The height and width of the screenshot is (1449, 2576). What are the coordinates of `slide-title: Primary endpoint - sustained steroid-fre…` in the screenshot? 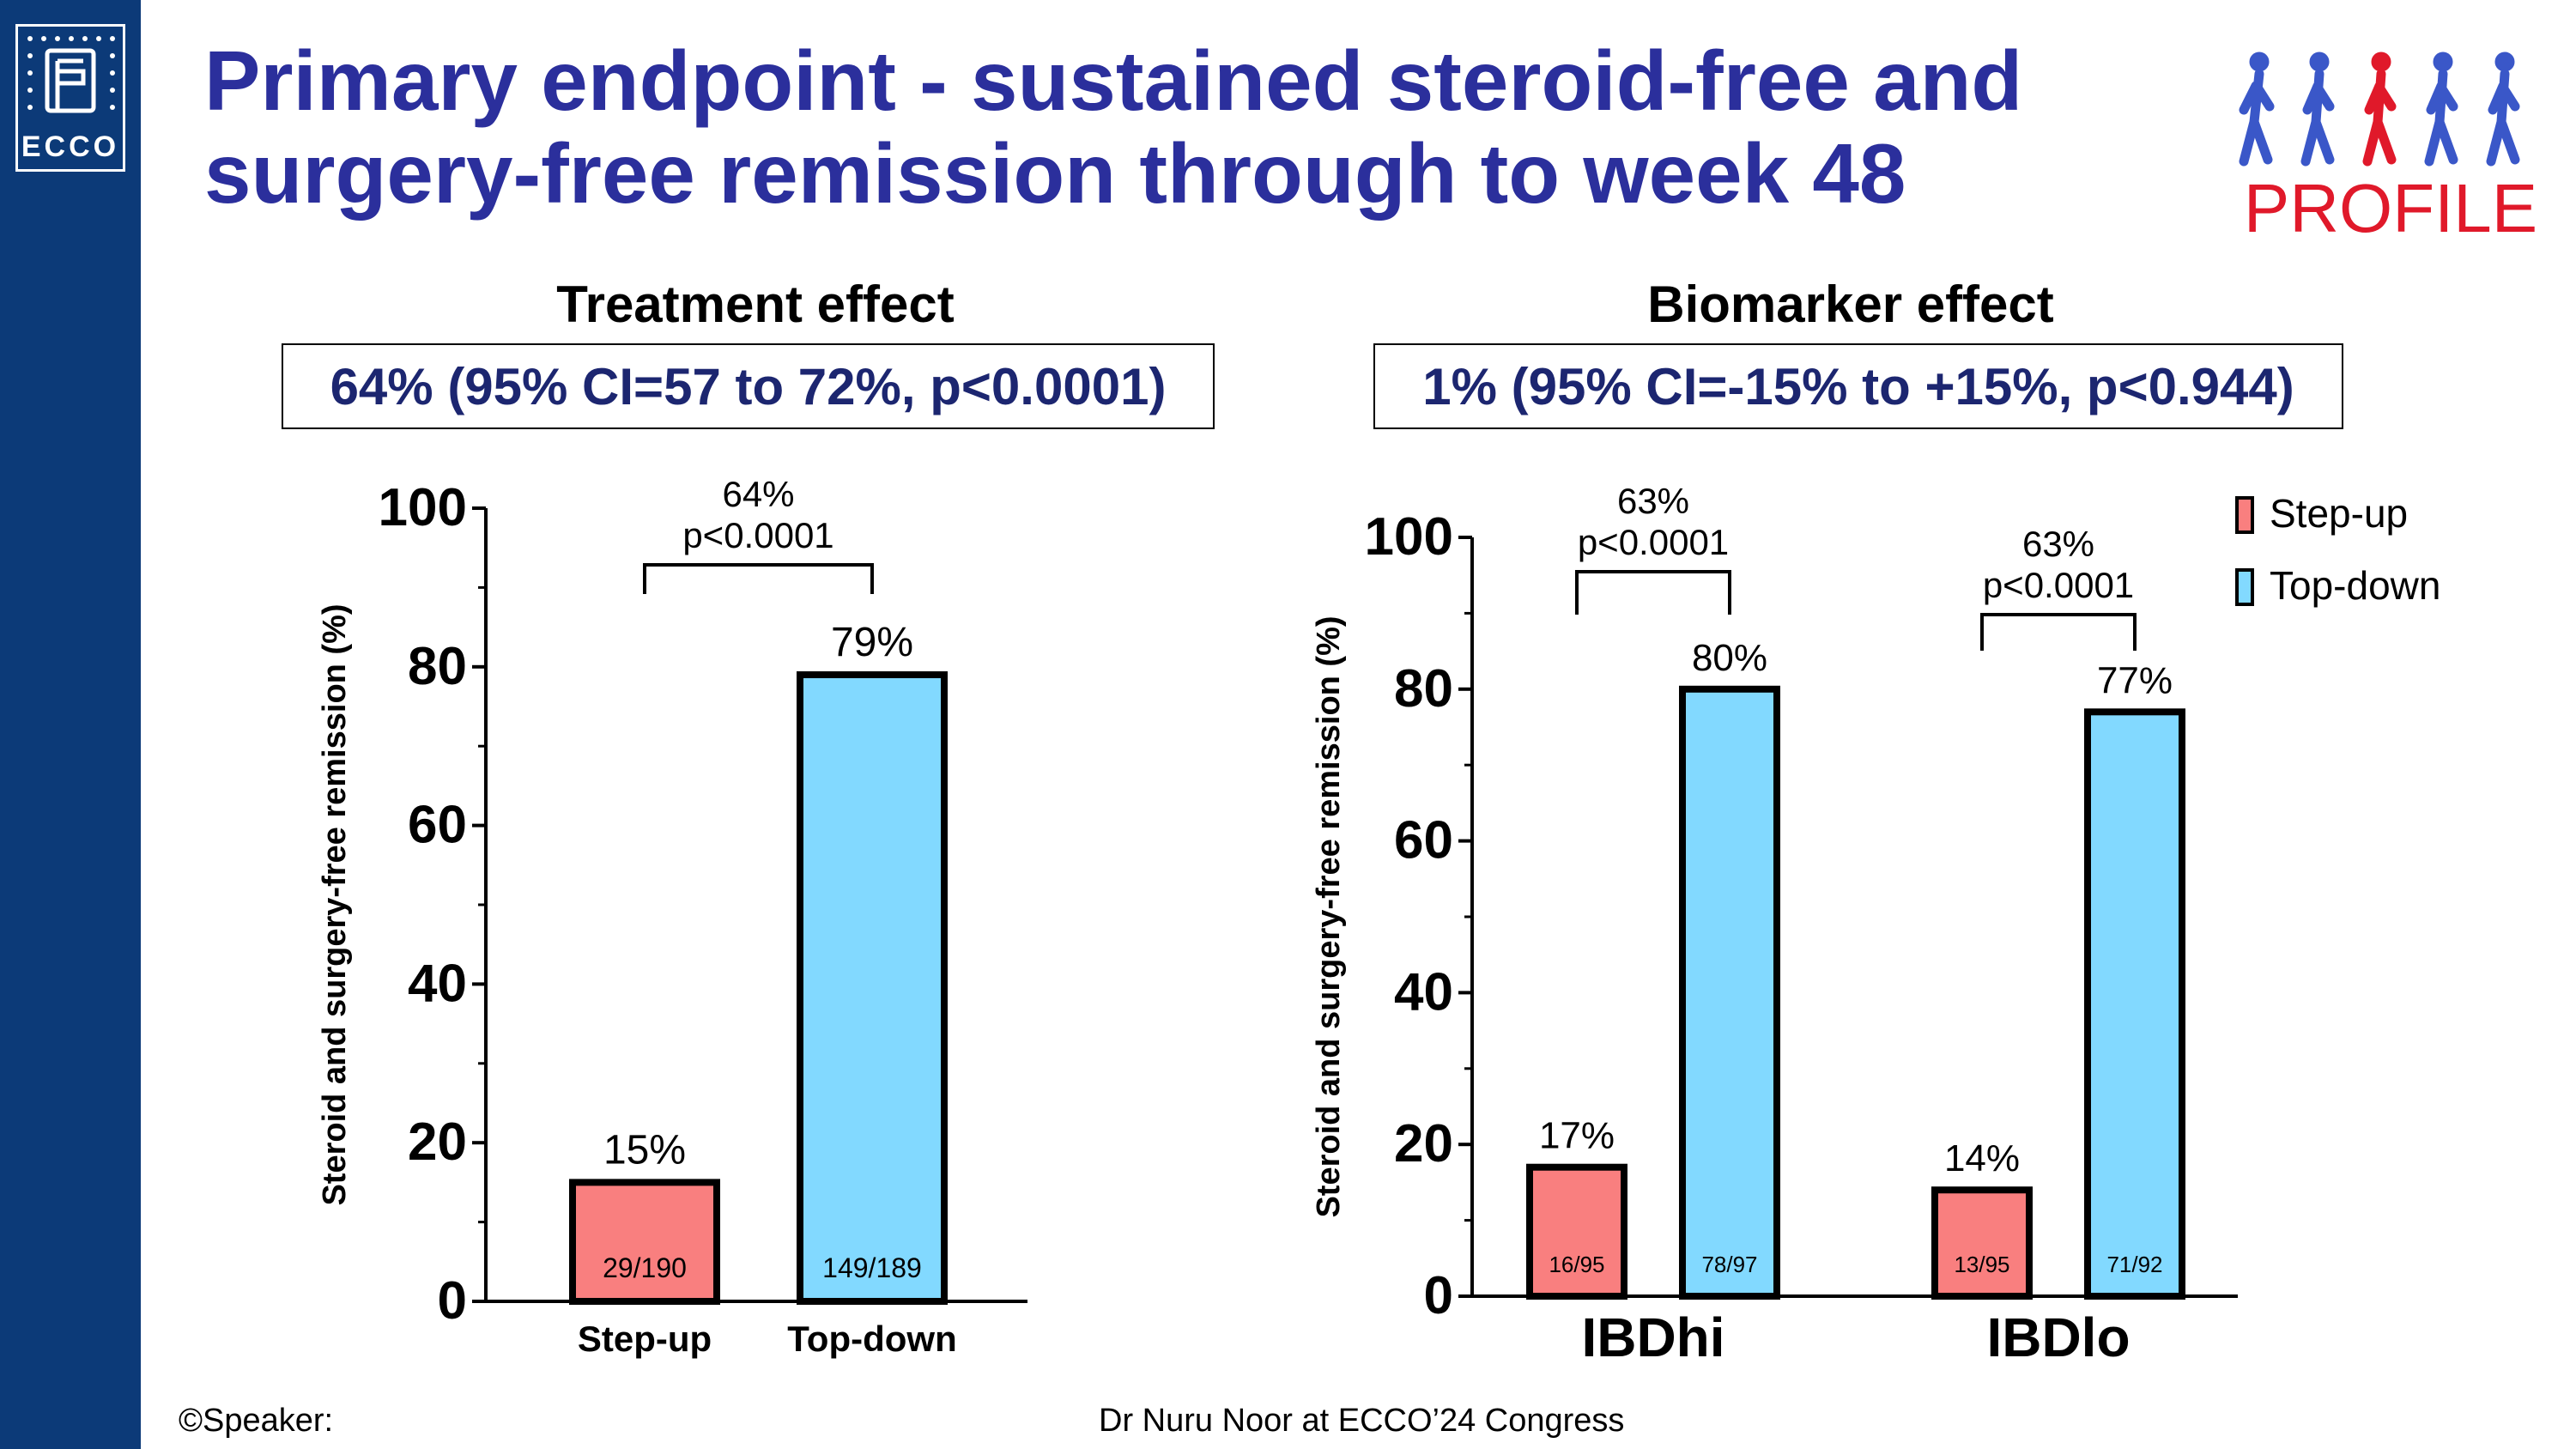 It's located at (1191, 127).